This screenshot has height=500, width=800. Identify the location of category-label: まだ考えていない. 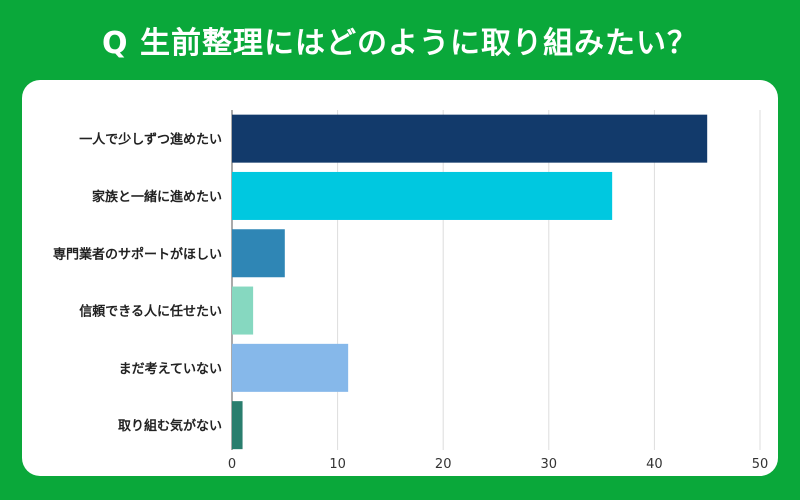
(170, 369).